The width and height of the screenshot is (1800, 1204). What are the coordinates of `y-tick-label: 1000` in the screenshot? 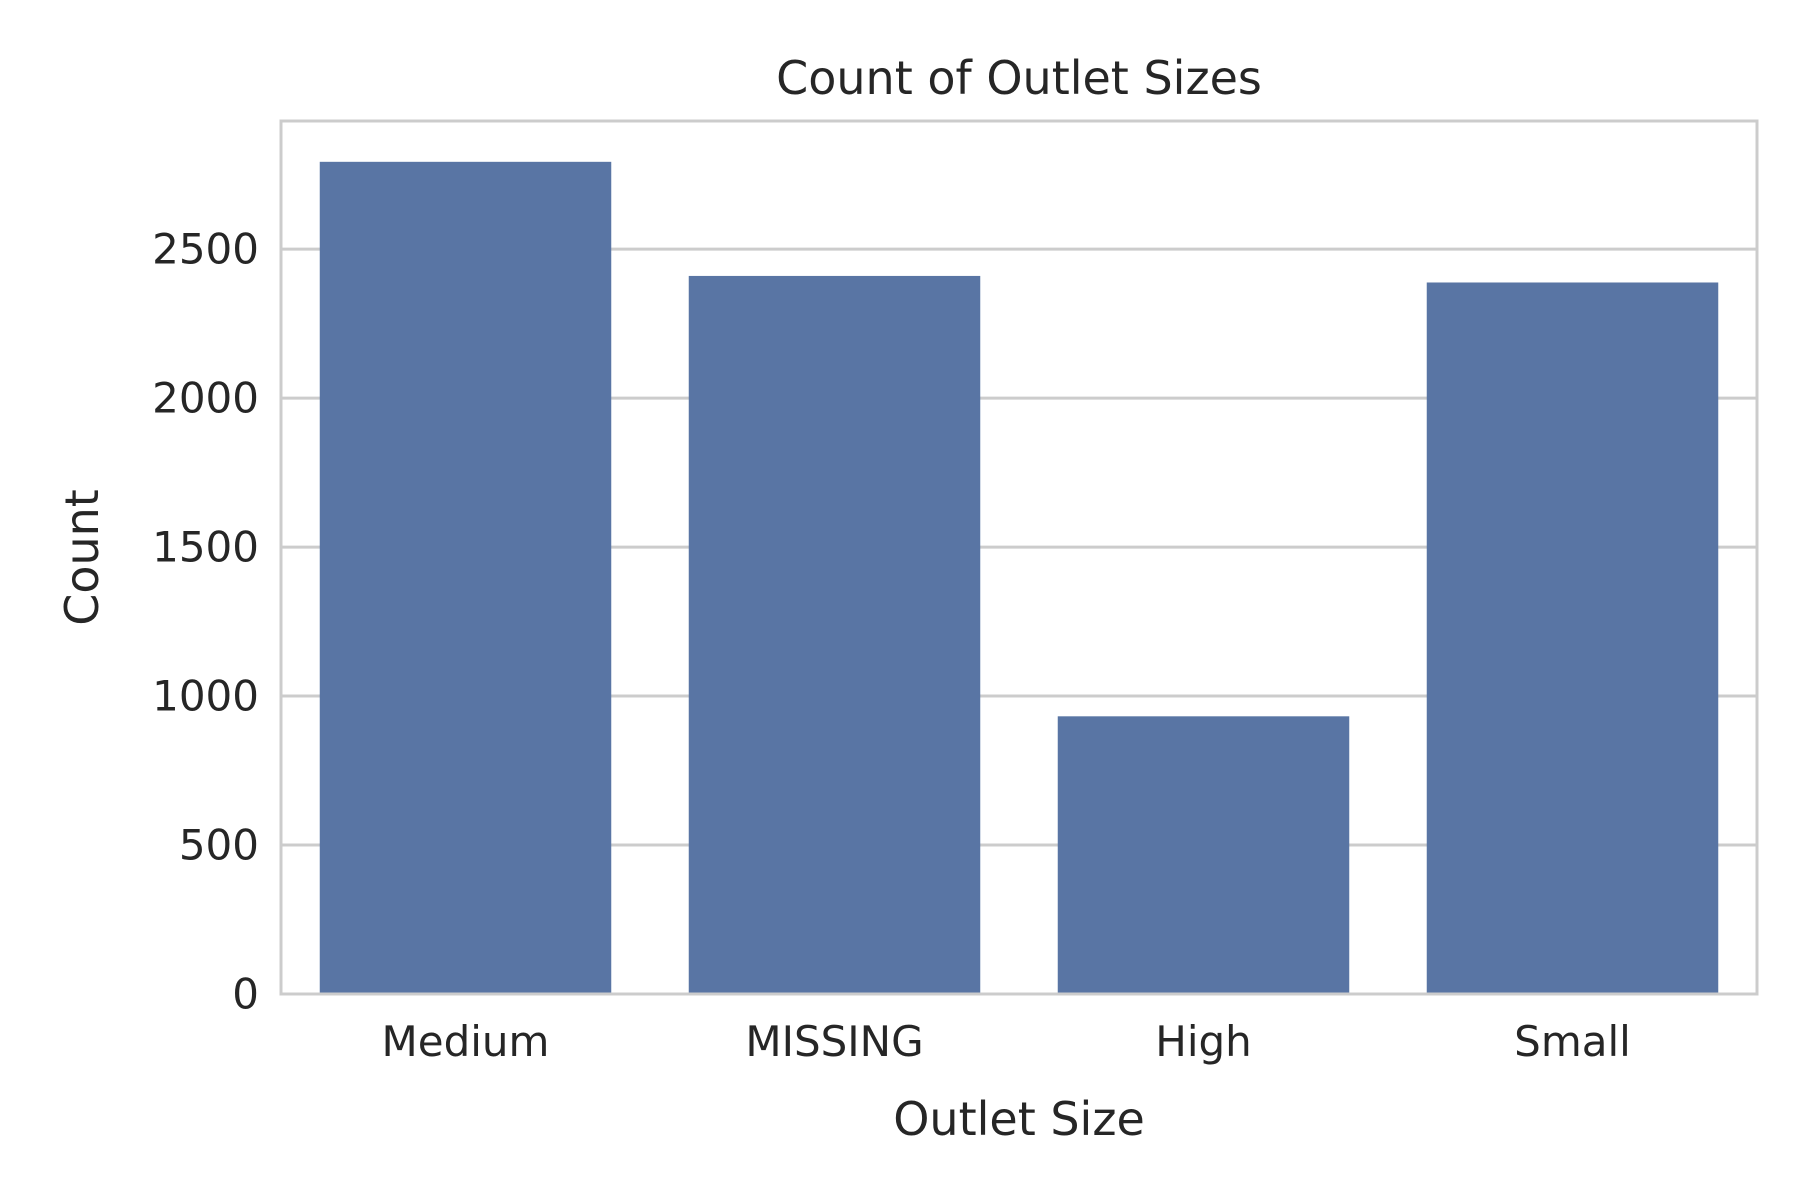 It's located at (205, 696).